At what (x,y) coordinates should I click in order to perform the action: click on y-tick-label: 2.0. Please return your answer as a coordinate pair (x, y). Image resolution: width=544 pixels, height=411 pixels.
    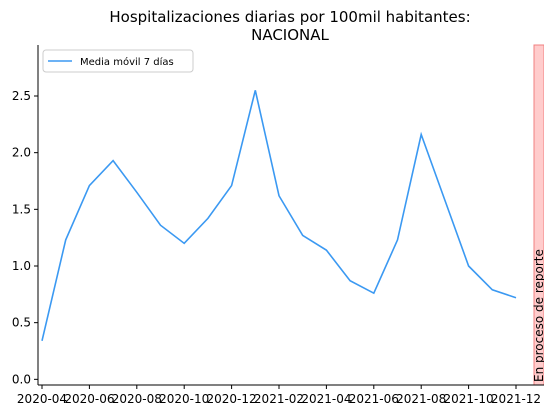
    Looking at the image, I should click on (21, 153).